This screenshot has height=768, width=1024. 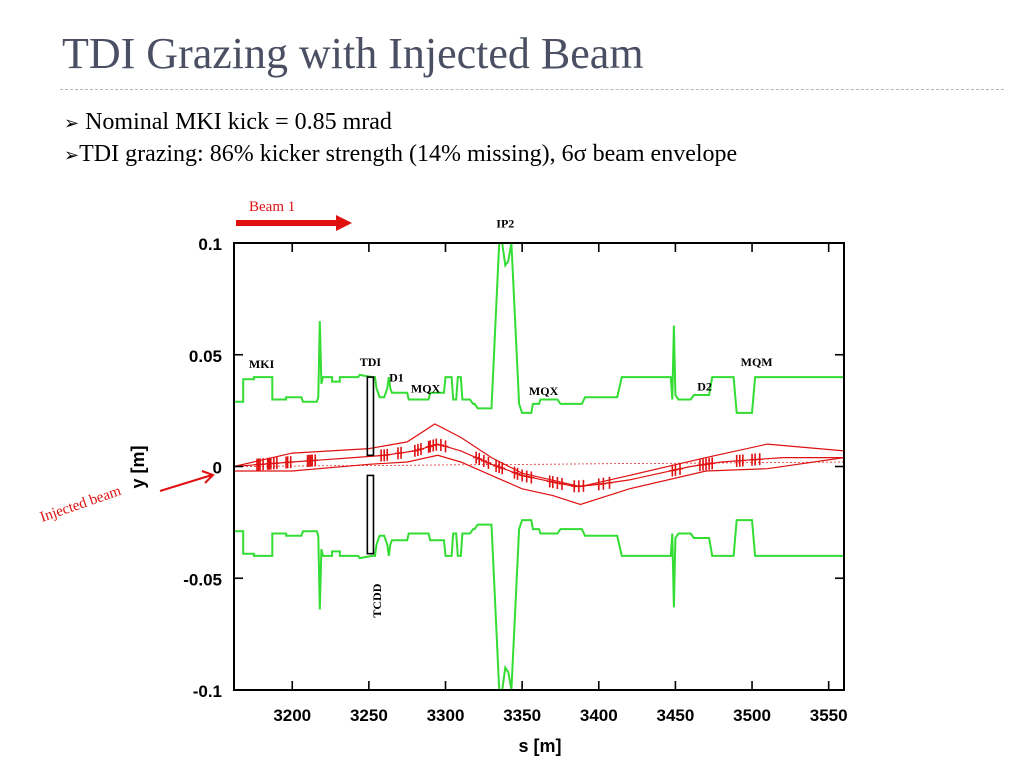 What do you see at coordinates (444, 123) in the screenshot?
I see `bullet-item-kick: ➢ Nominal MKI kick = 0.85 mrad` at bounding box center [444, 123].